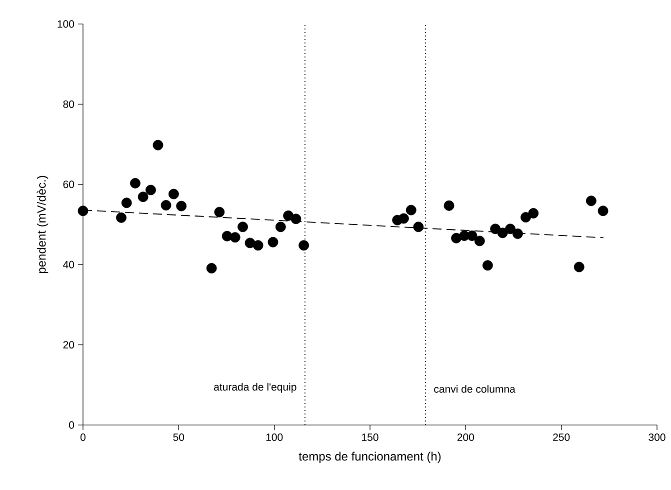  What do you see at coordinates (68, 345) in the screenshot?
I see `y-tick-label: 20` at bounding box center [68, 345].